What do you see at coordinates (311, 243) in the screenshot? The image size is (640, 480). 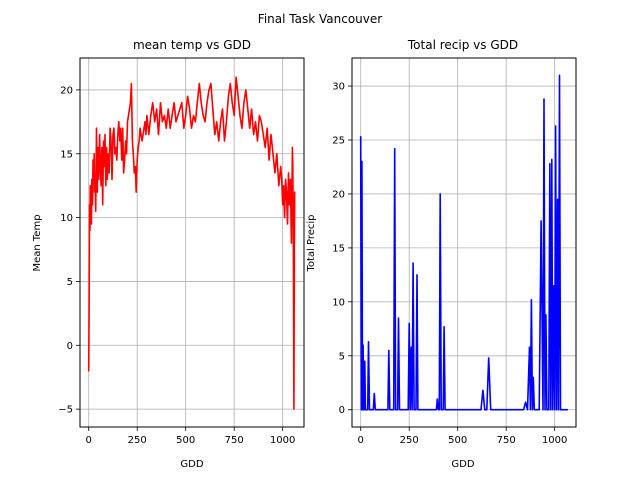 I see `total-precip-ylabel: Total Precip` at bounding box center [311, 243].